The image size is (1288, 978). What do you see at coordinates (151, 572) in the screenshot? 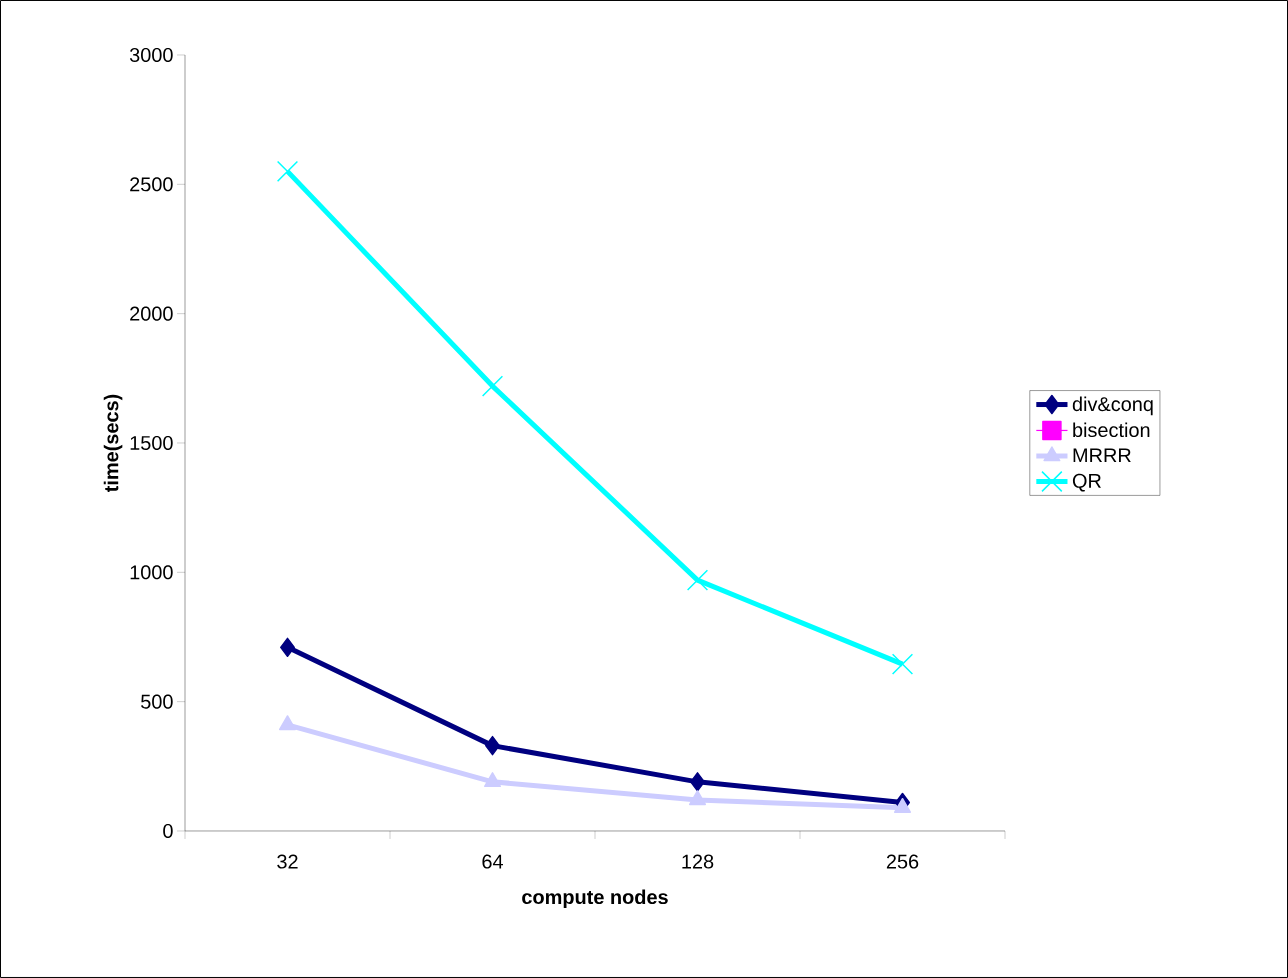
I see `y-tick-label: 1000` at bounding box center [151, 572].